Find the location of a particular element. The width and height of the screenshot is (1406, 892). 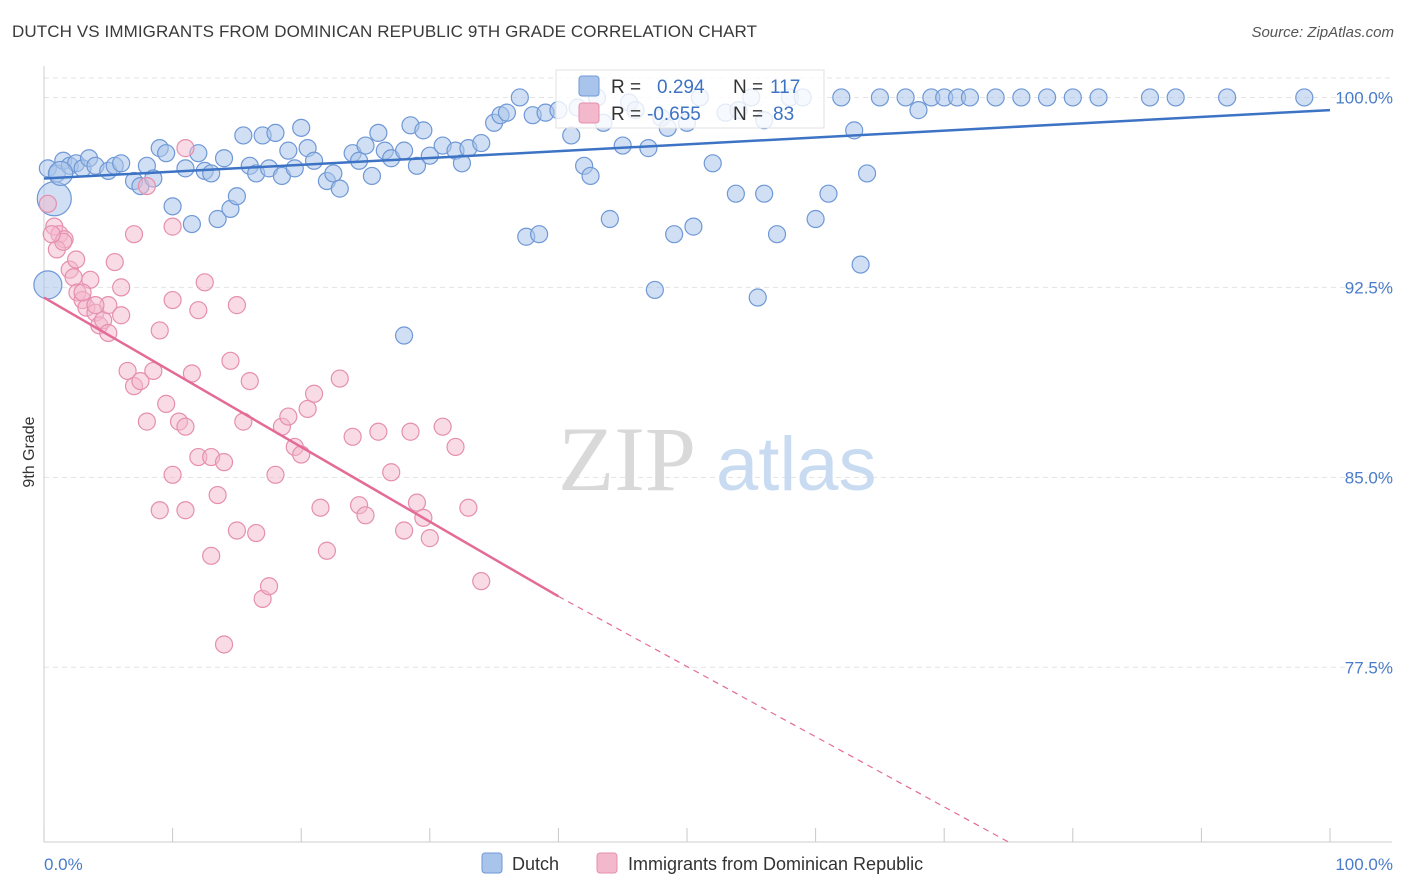

watermark: ZIP atlas is located at coordinates (717, 459).